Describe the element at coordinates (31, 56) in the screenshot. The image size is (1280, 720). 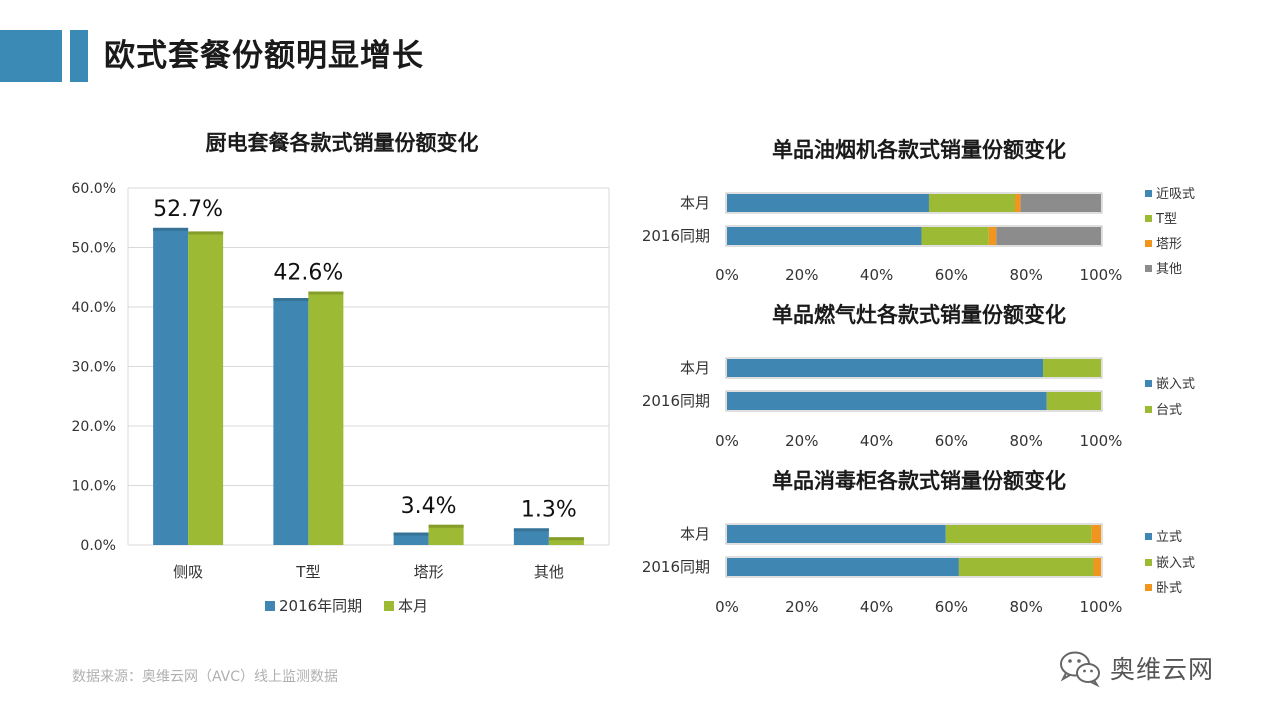
I see `header-accent-bar` at that location.